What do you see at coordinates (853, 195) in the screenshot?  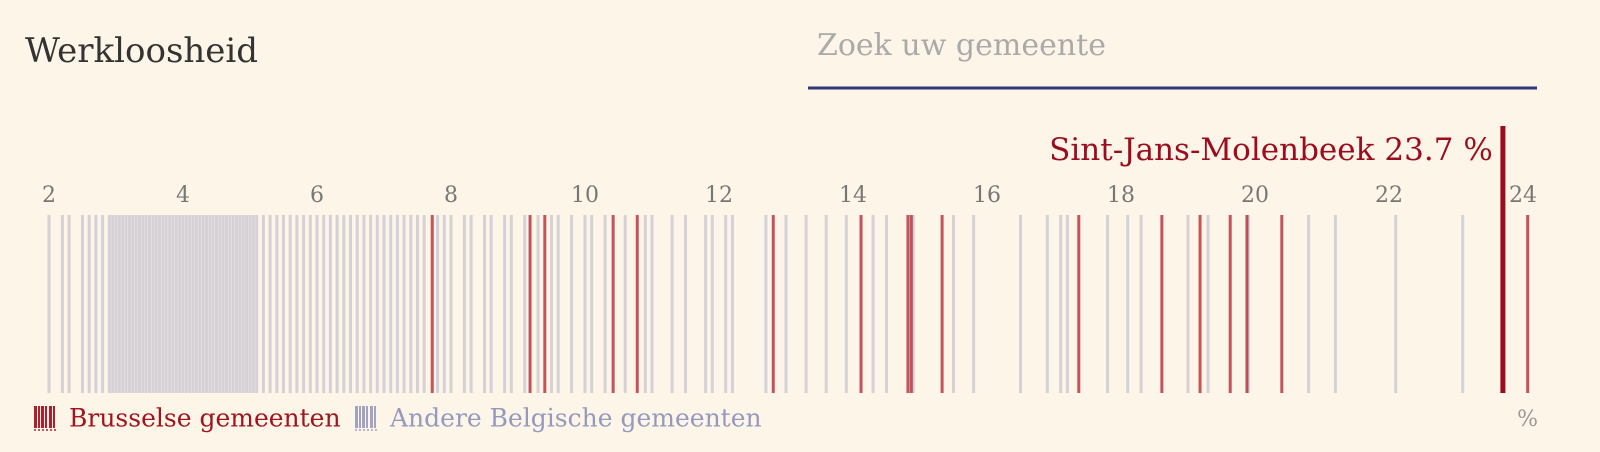 I see `x-tick-label: 14` at bounding box center [853, 195].